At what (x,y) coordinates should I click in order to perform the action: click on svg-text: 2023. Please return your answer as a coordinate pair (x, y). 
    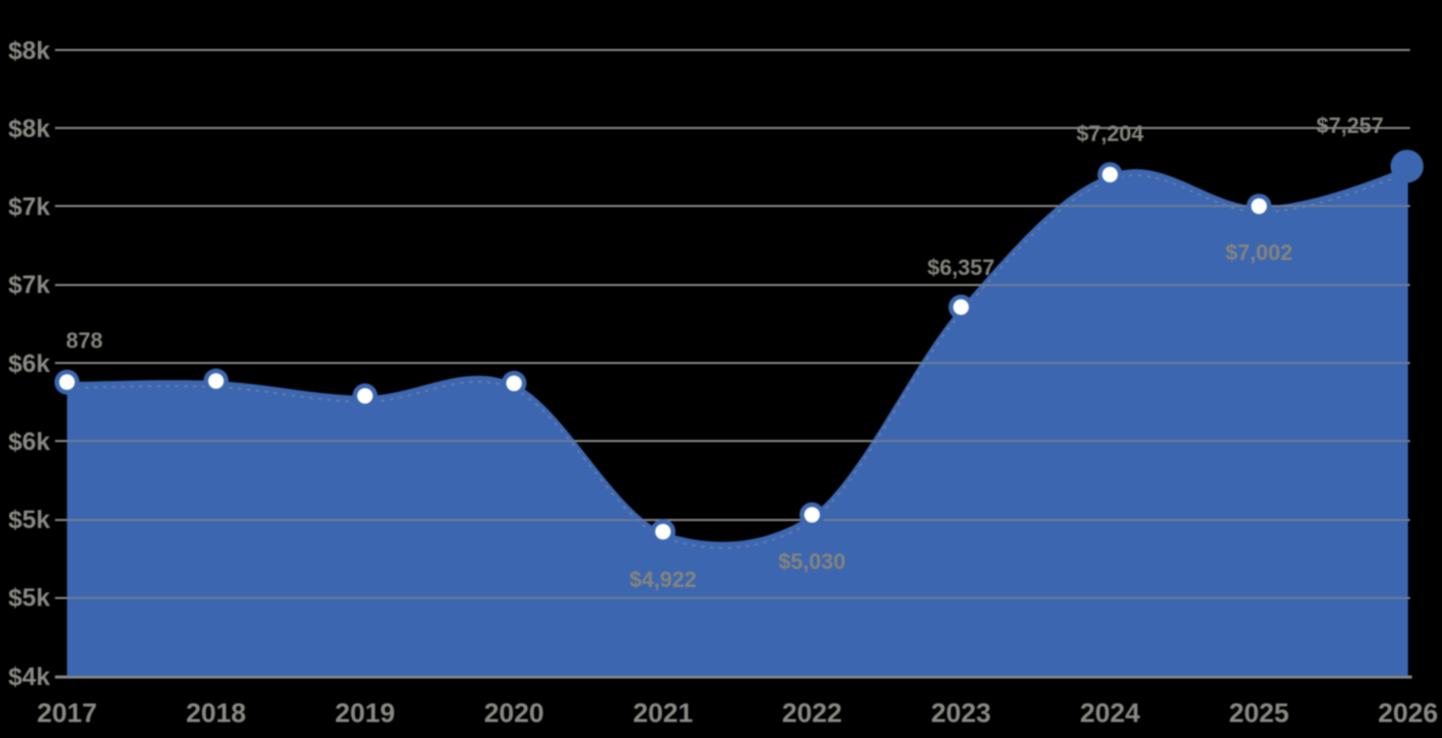
    Looking at the image, I should click on (961, 713).